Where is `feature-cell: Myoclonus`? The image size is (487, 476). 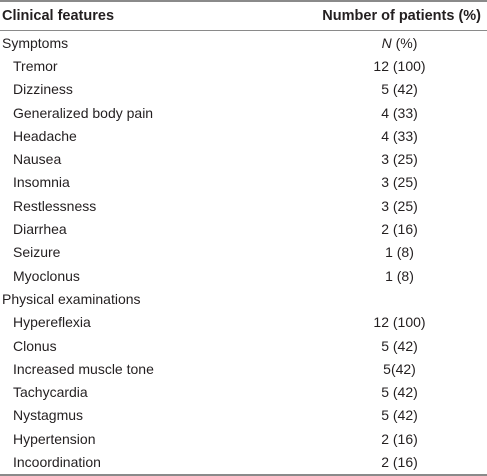
feature-cell: Myoclonus is located at coordinates (46, 275).